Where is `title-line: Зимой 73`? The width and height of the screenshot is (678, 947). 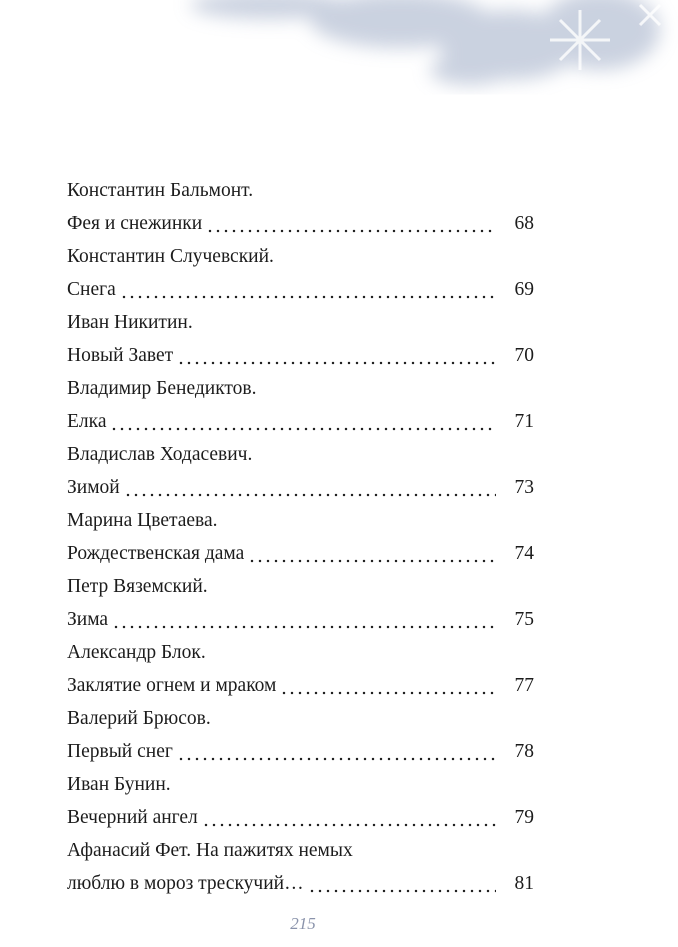
title-line: Зимой 73 is located at coordinates (300, 487).